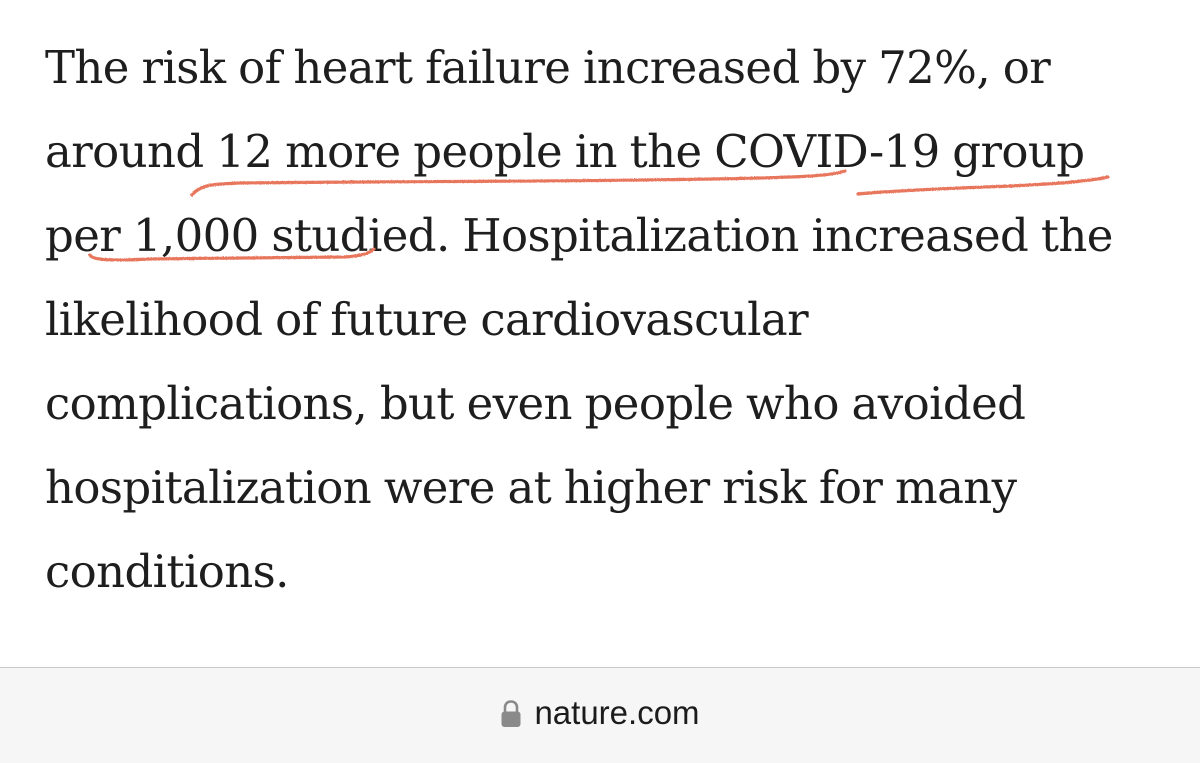 The height and width of the screenshot is (763, 1200). What do you see at coordinates (617, 712) in the screenshot?
I see `address-url: nature.com` at bounding box center [617, 712].